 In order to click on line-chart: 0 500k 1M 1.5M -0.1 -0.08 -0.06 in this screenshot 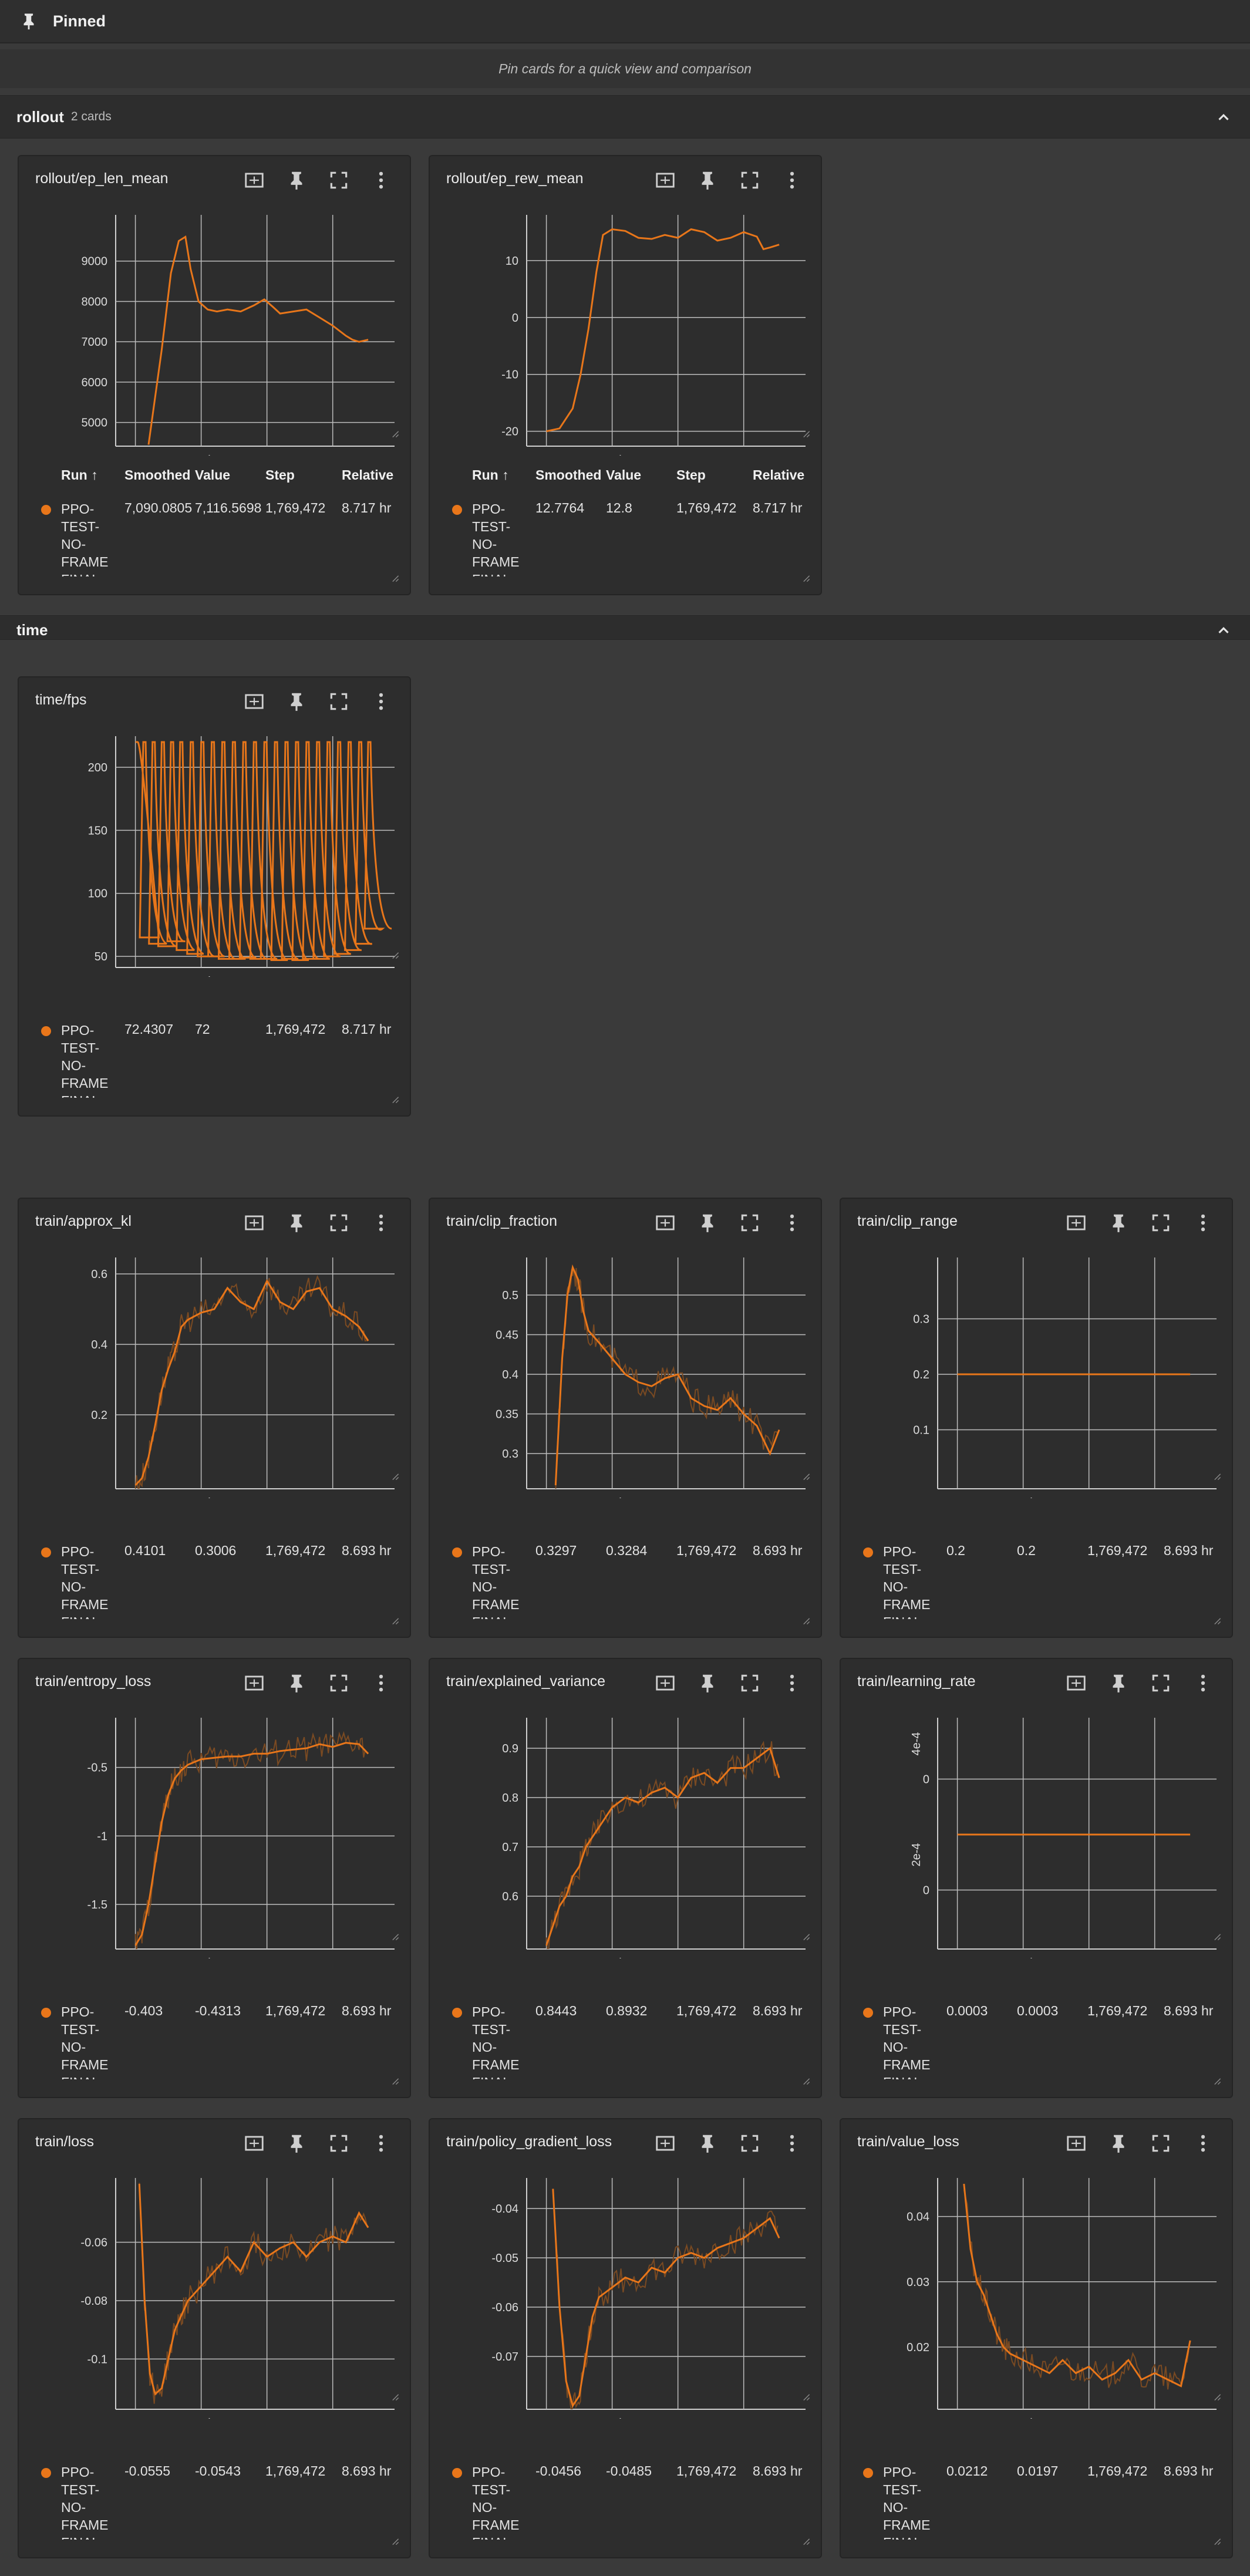, I will do `click(215, 2289)`.